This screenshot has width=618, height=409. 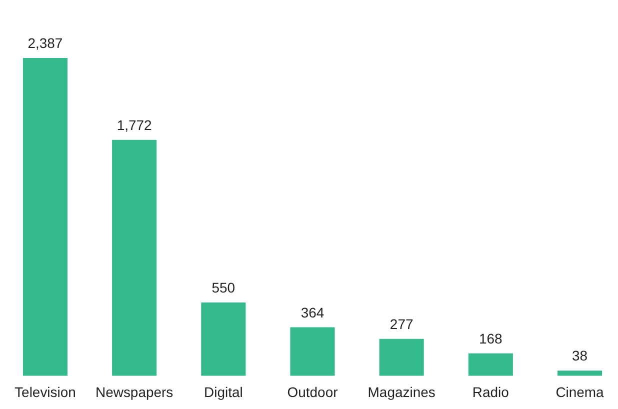 I want to click on data-label: 277, so click(x=402, y=324).